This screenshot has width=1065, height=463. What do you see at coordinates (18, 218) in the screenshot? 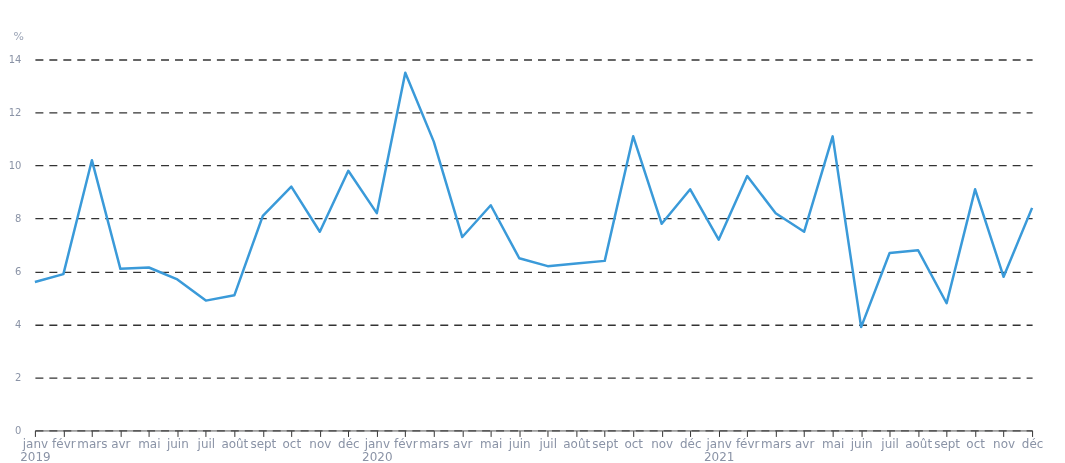
I see `y-tick-label: 8` at bounding box center [18, 218].